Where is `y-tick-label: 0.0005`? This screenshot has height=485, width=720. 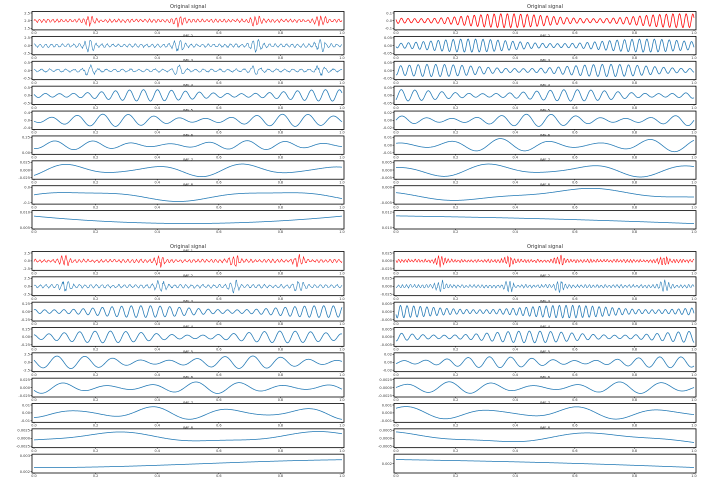 y-tick-label: 0.0005 is located at coordinates (385, 431).